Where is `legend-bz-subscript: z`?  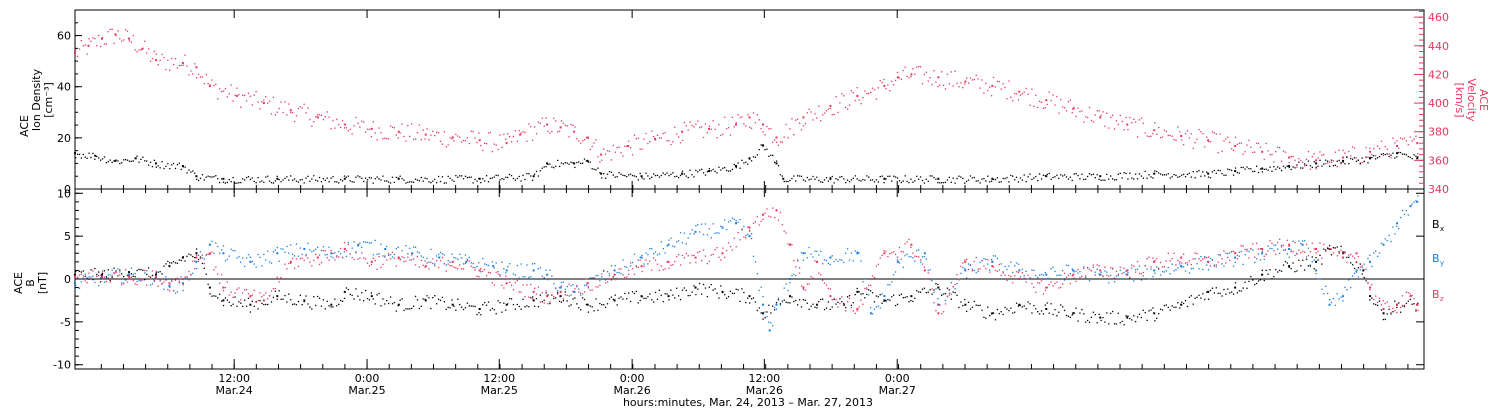
legend-bz-subscript: z is located at coordinates (1442, 299).